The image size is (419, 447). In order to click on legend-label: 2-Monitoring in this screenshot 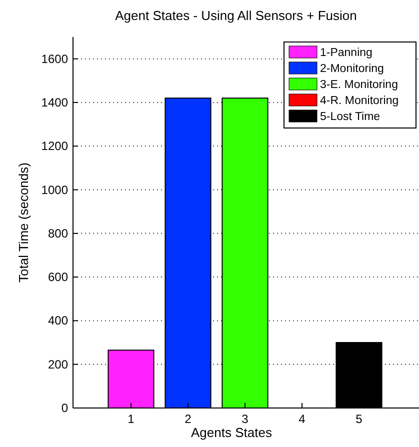, I will do `click(352, 69)`.